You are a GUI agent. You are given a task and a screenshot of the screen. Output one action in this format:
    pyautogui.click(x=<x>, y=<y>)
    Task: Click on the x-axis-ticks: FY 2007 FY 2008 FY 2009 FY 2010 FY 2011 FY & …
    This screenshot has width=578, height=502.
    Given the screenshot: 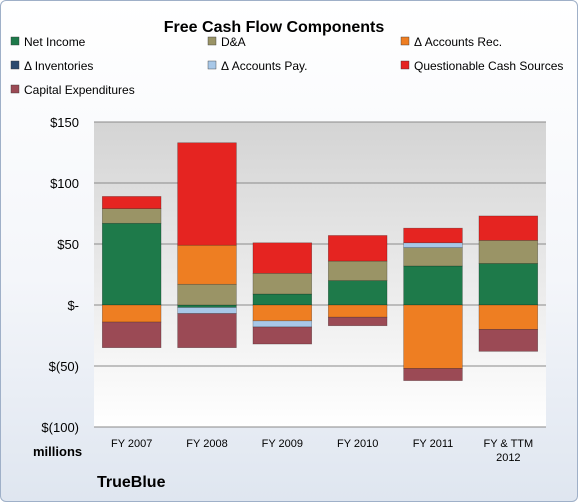 What is the action you would take?
    pyautogui.click(x=322, y=451)
    